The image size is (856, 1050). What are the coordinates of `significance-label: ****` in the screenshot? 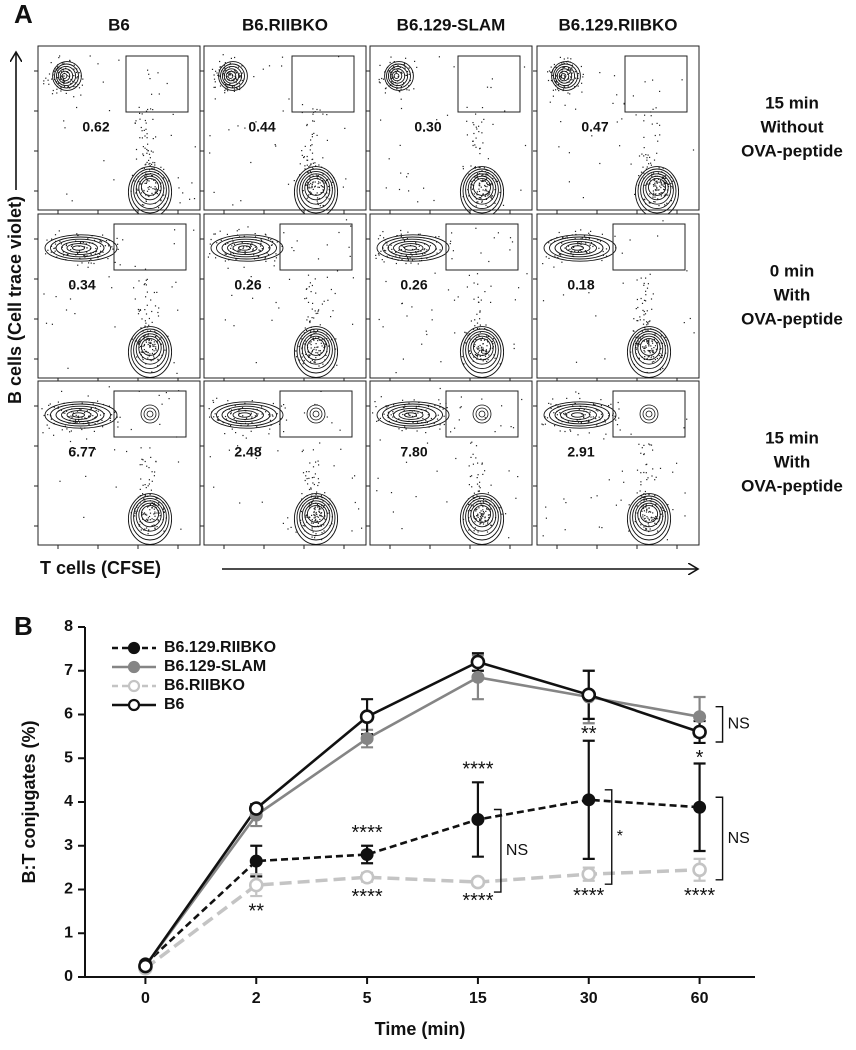 It's located at (699, 896).